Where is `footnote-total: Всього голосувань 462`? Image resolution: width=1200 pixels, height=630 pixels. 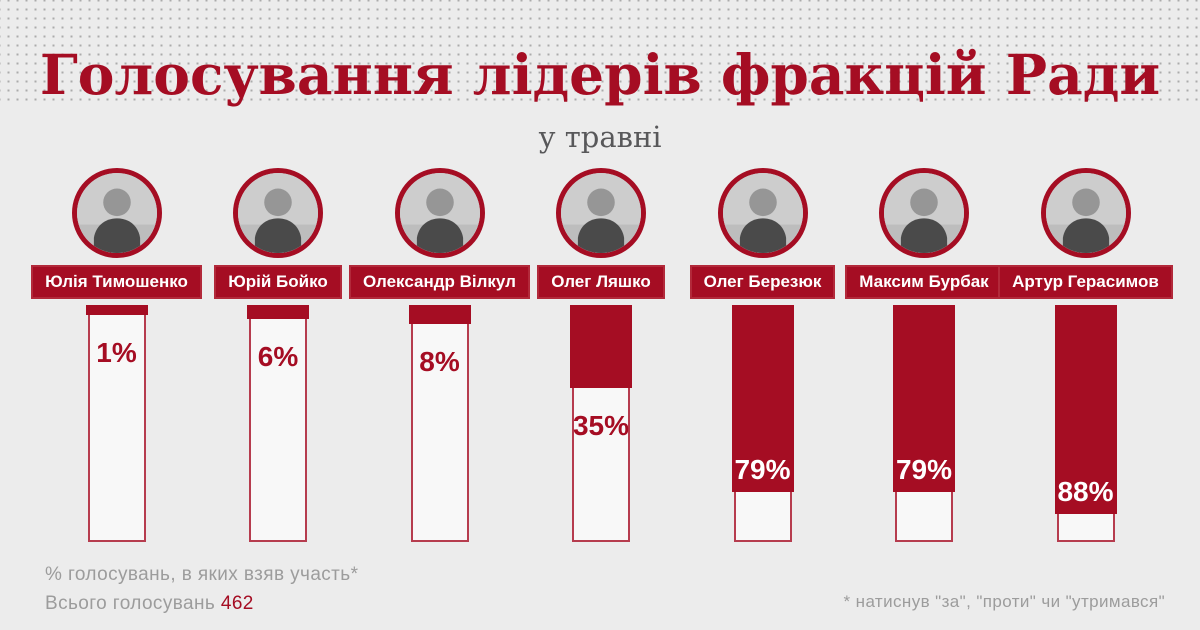
footnote-total: Всього голосувань 462 is located at coordinates (201, 603).